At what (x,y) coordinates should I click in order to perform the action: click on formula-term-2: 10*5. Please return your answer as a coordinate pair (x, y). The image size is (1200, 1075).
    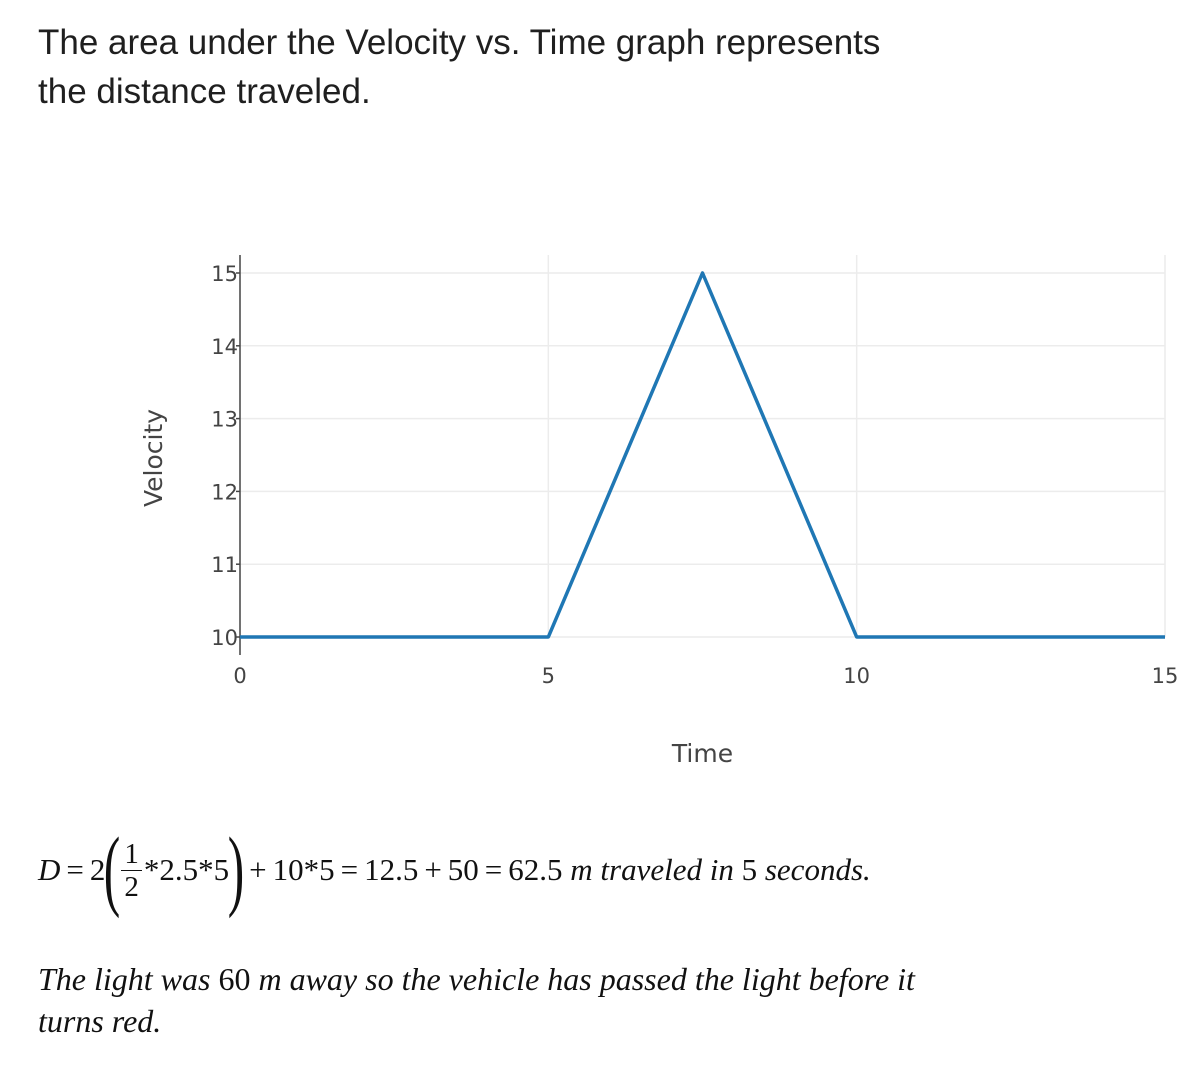
    Looking at the image, I should click on (303, 869).